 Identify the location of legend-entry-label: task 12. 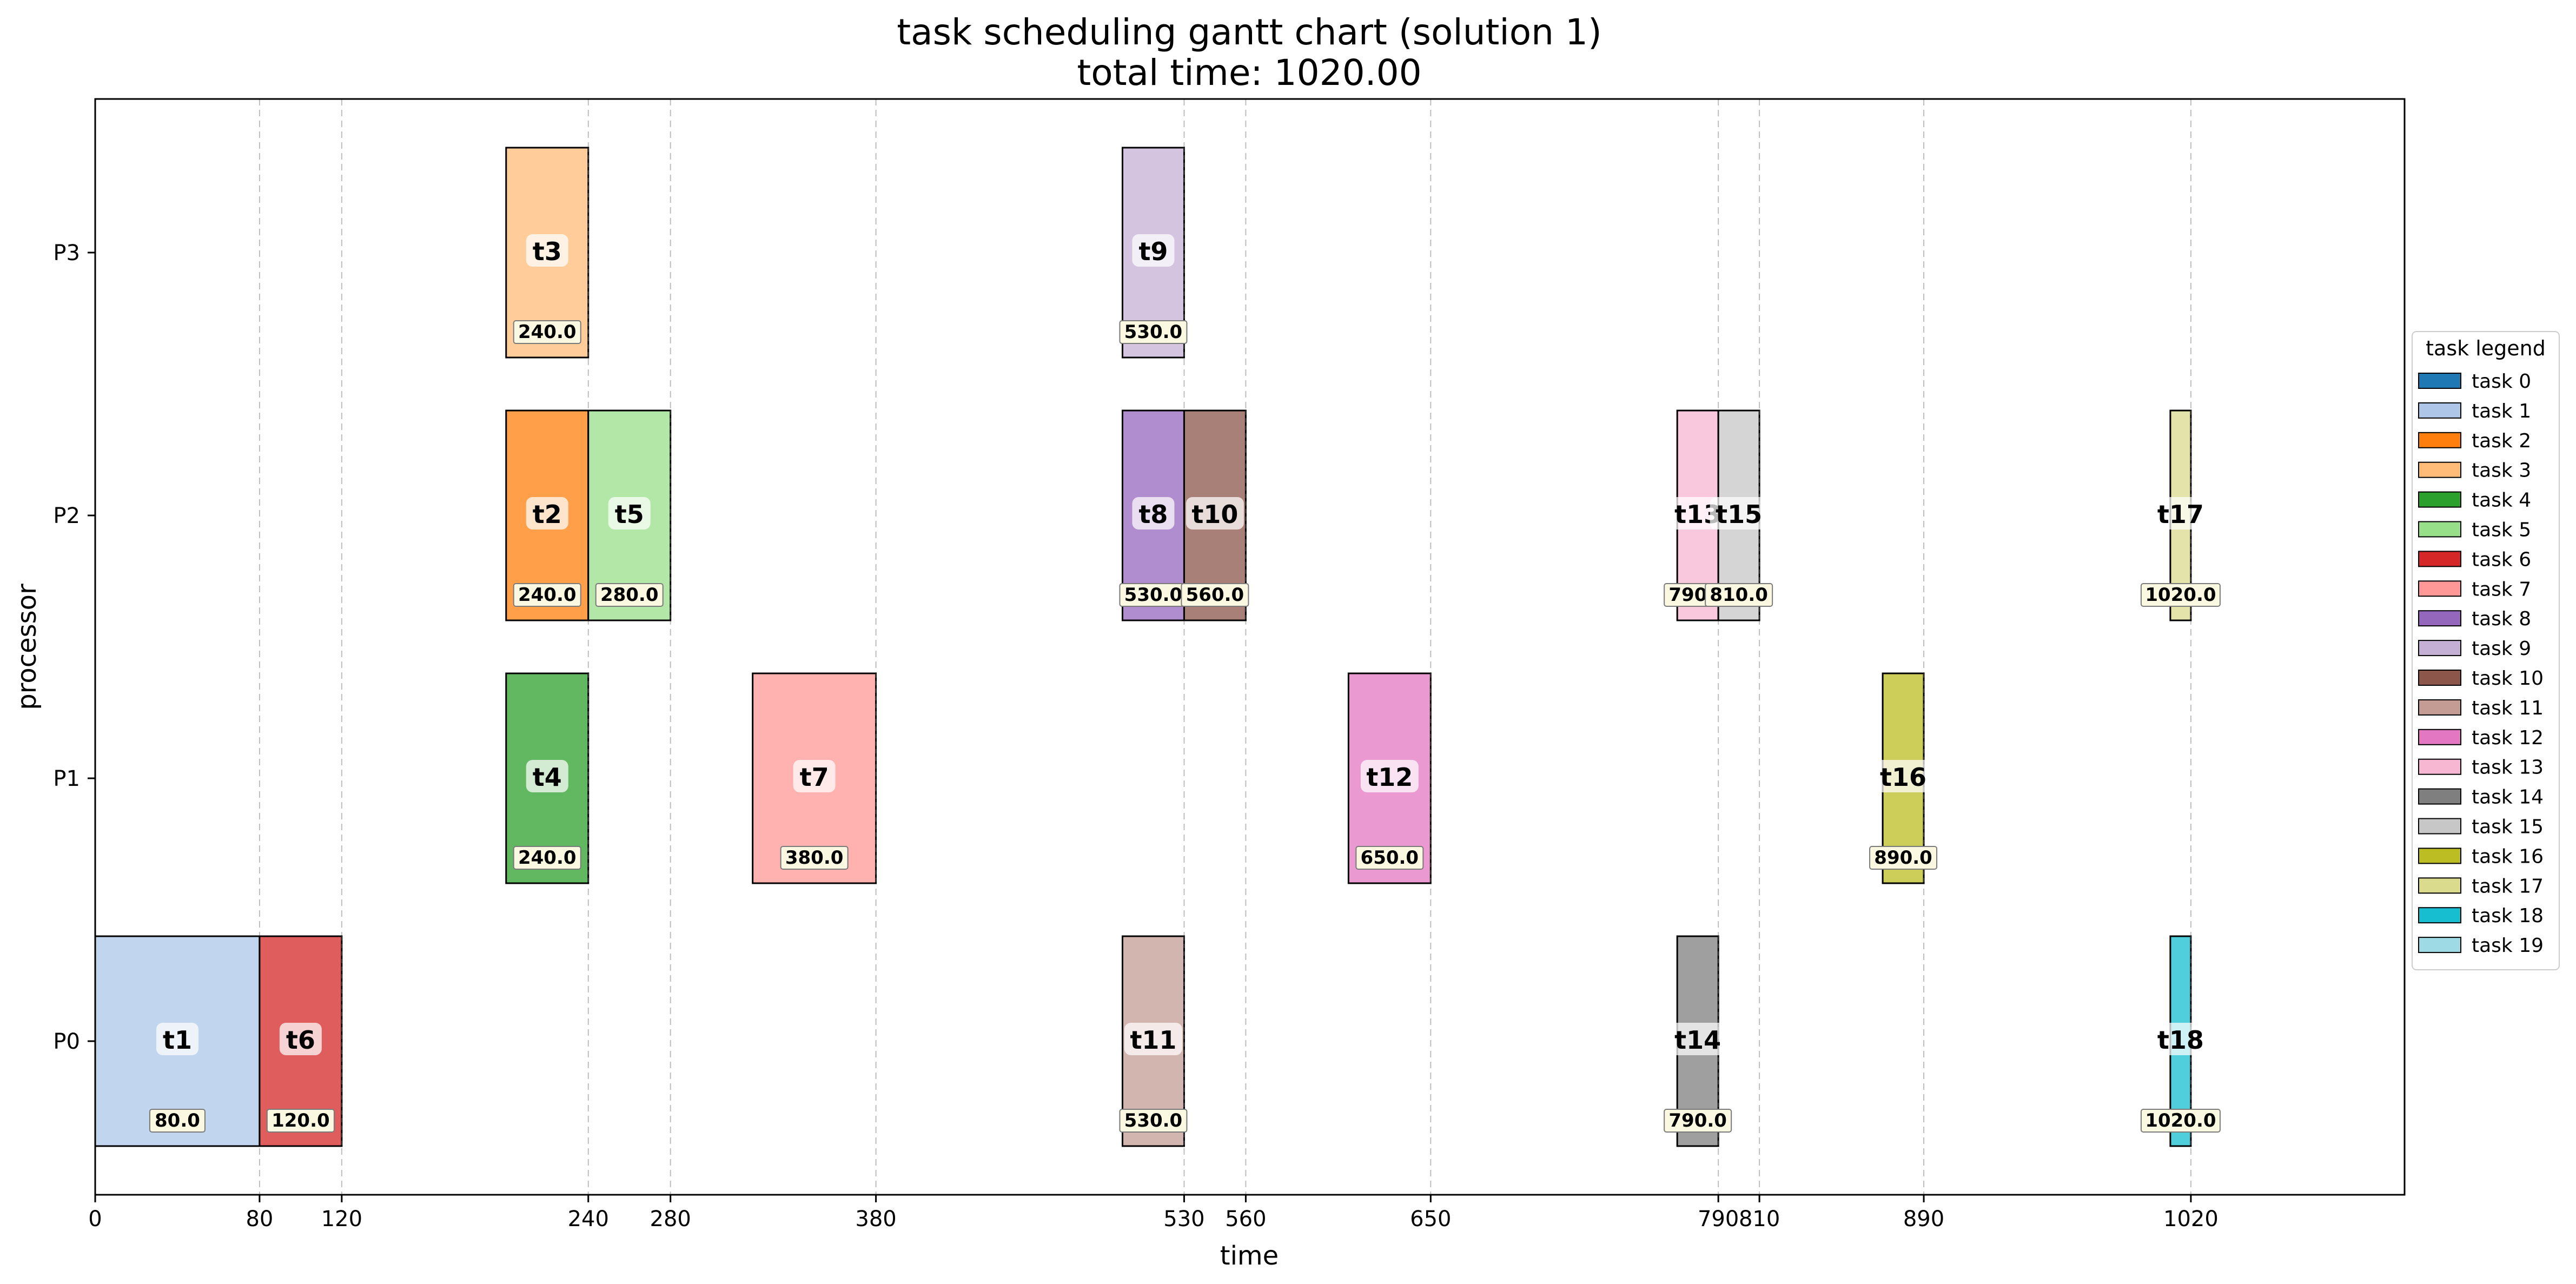
(2508, 738).